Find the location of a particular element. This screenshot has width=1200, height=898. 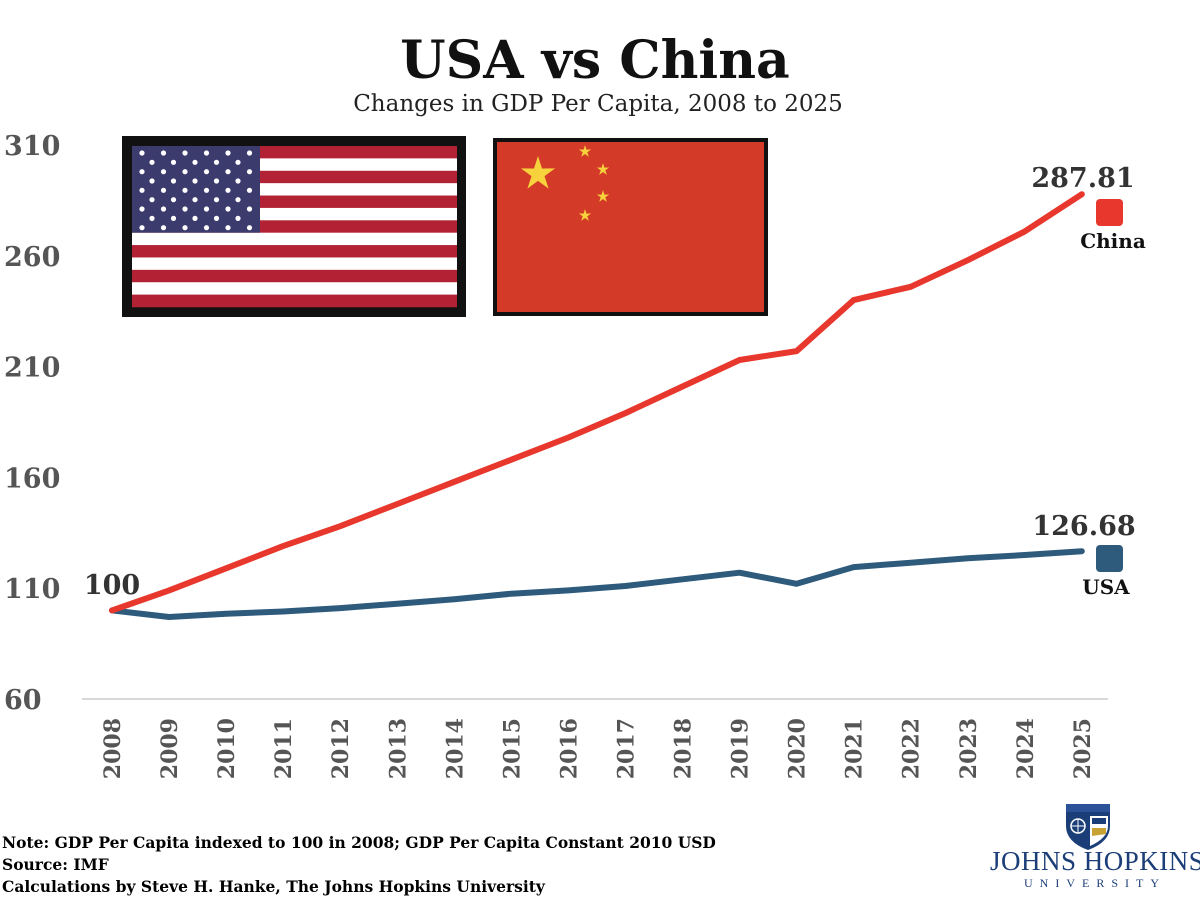

x-tick-label: 2013 is located at coordinates (398, 748).